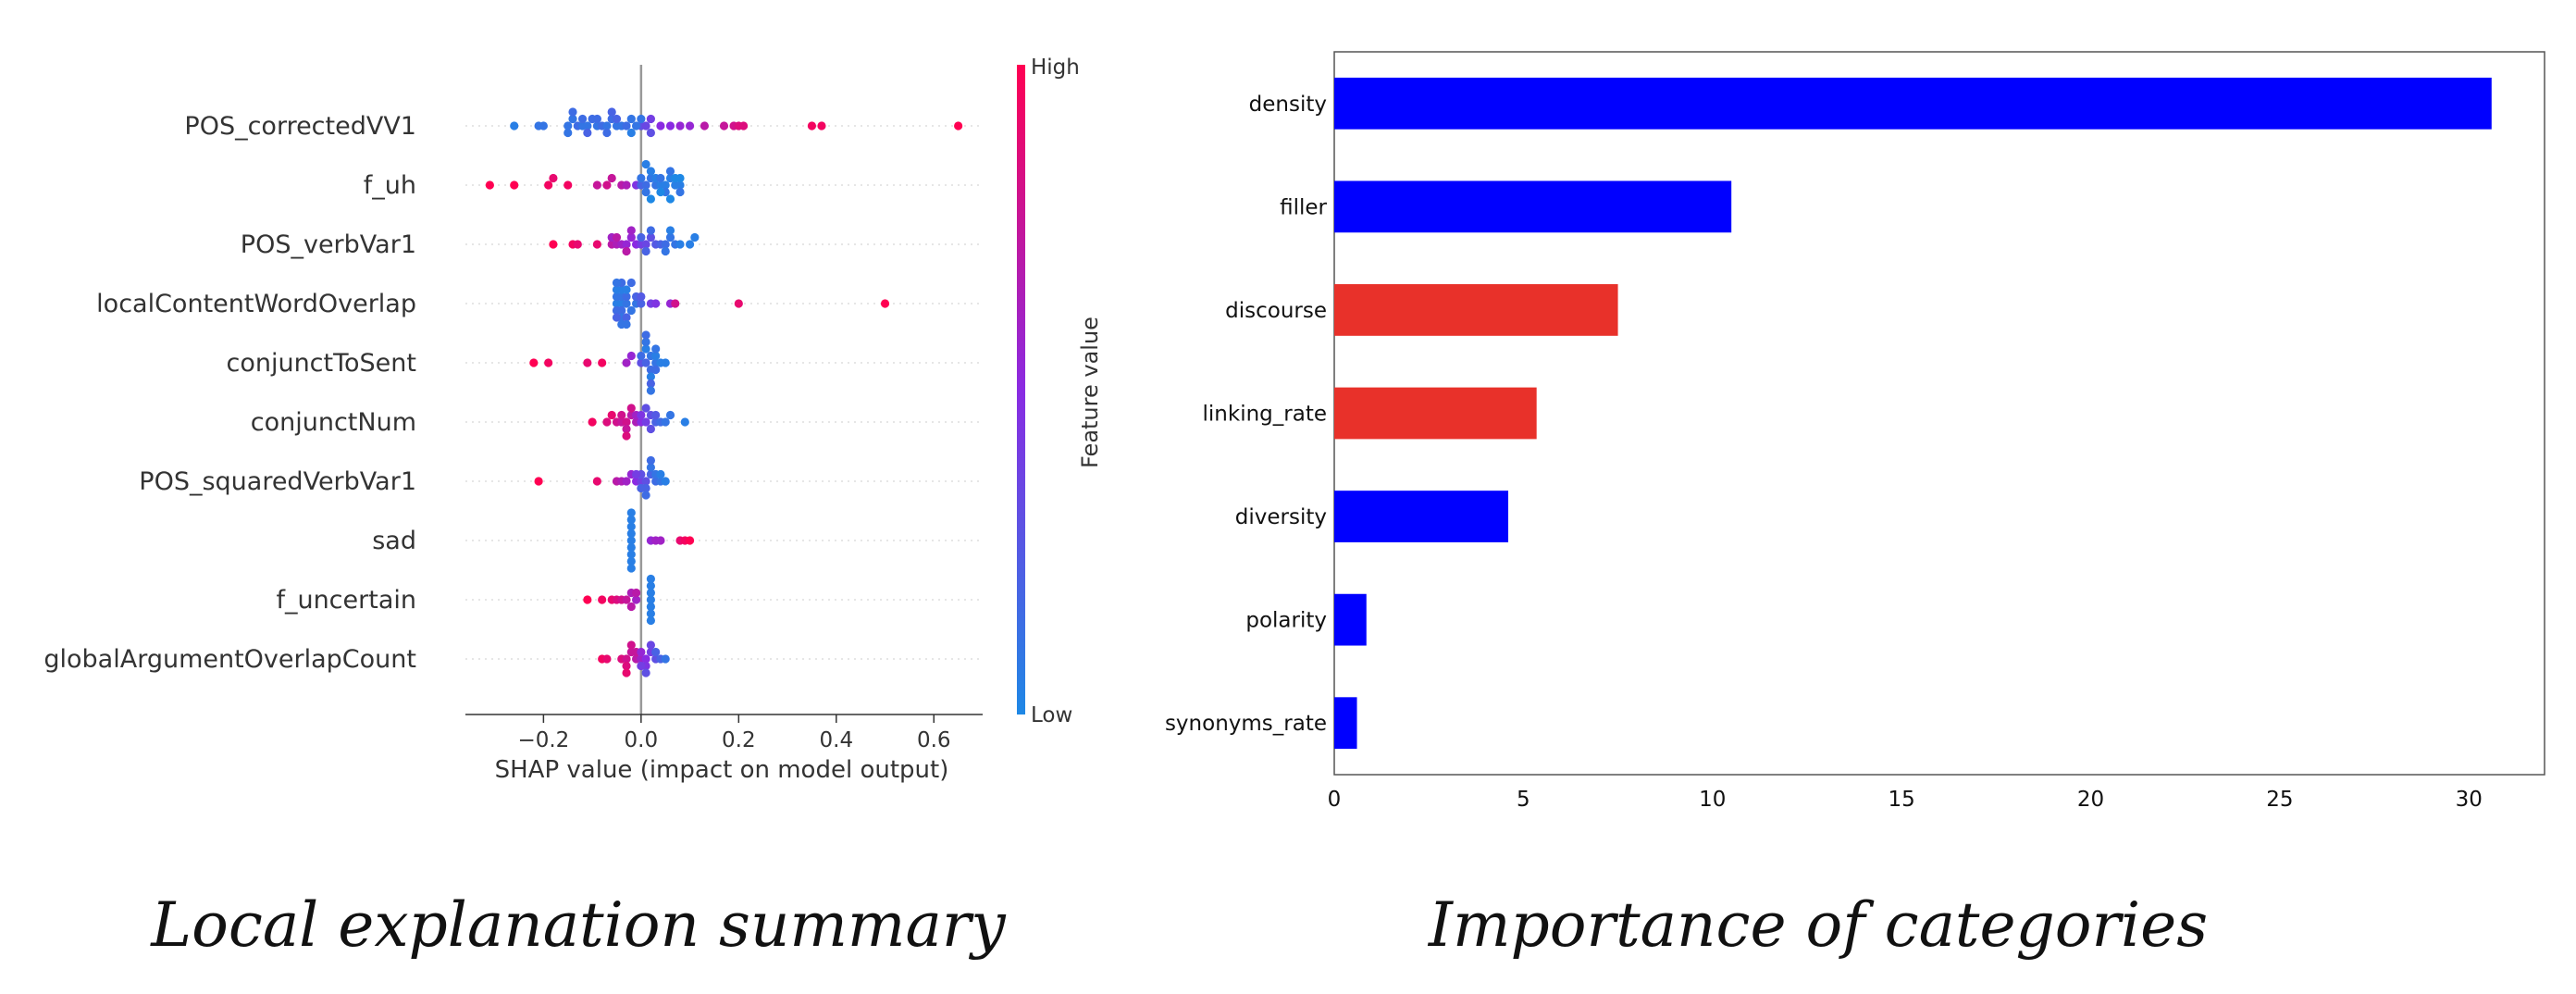 The image size is (2576, 994). I want to click on bar-x-ticks: 0 5 10 15 20 25 30, so click(1905, 800).